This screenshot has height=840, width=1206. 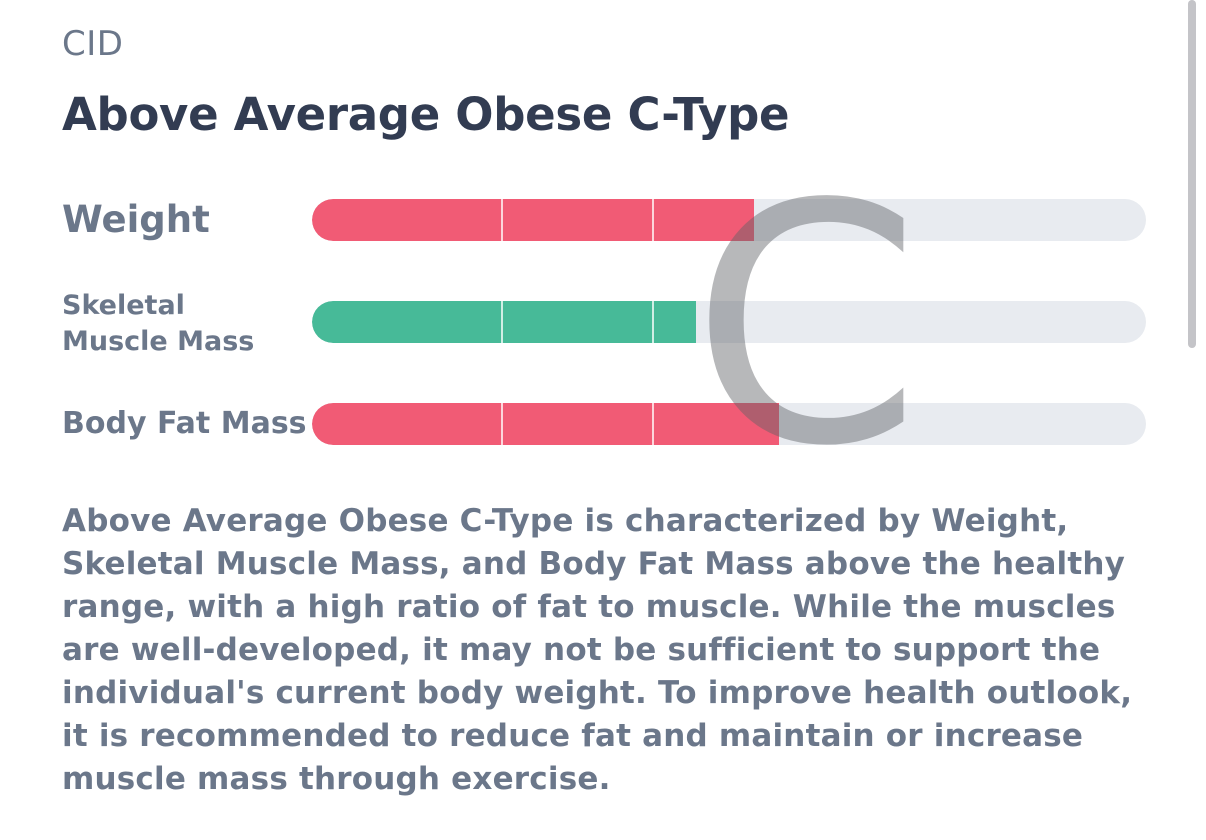 What do you see at coordinates (533, 220) in the screenshot?
I see `weight-bar-fill` at bounding box center [533, 220].